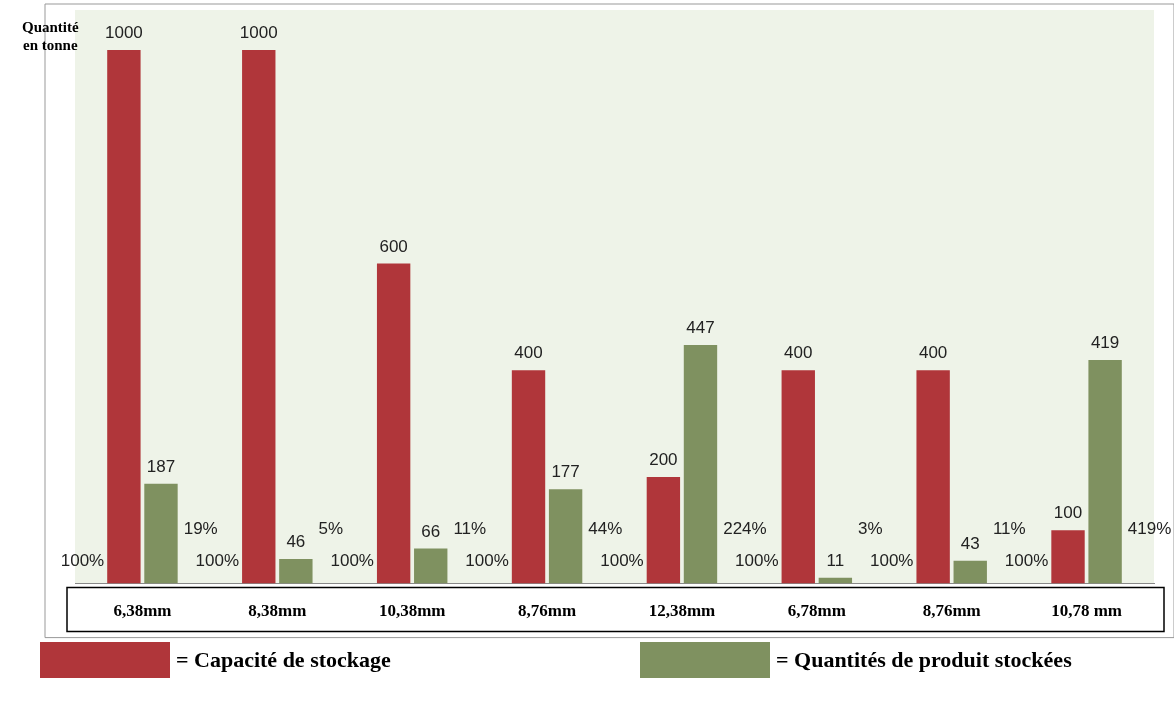 The height and width of the screenshot is (708, 1174). Describe the element at coordinates (1105, 343) in the screenshot. I see `data-label: 419` at that location.